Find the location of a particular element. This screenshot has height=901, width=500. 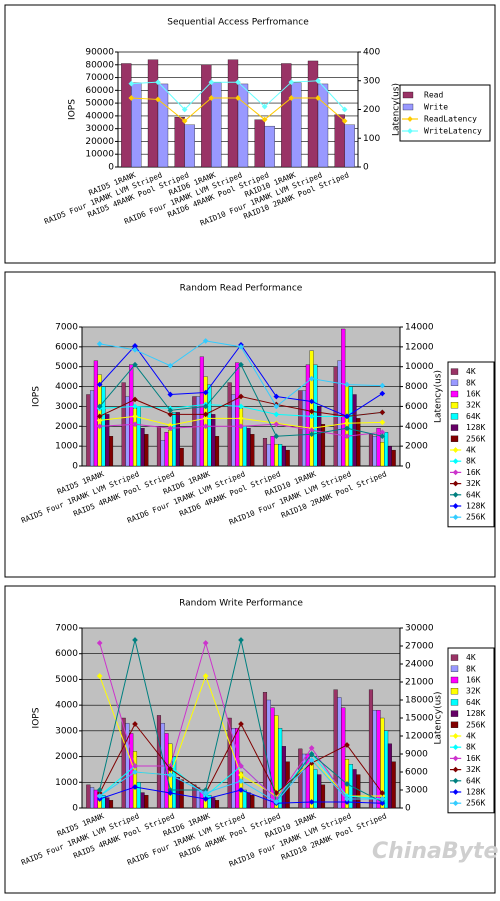

y-tick-label: 10000 is located at coordinates (99, 155).